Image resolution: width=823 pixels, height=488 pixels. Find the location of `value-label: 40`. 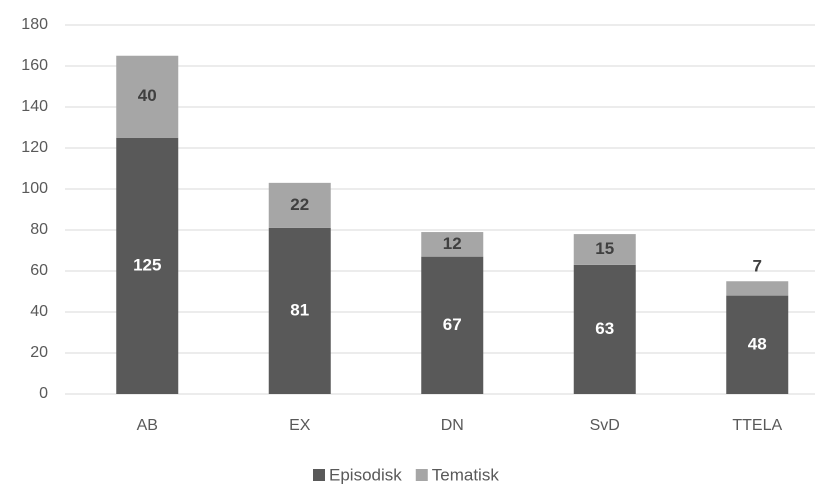

value-label: 40 is located at coordinates (147, 95).